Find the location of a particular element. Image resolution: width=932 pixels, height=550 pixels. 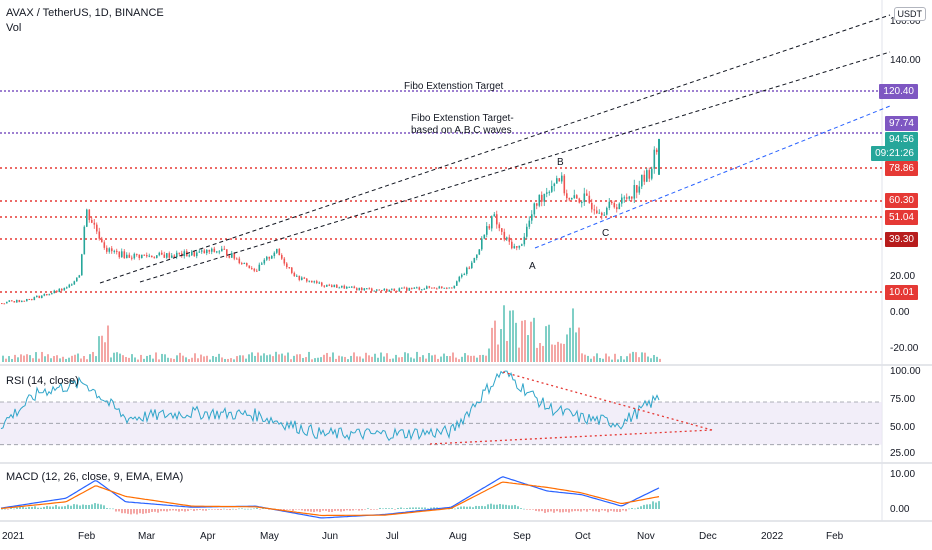

volume-bars is located at coordinates (331, 333).